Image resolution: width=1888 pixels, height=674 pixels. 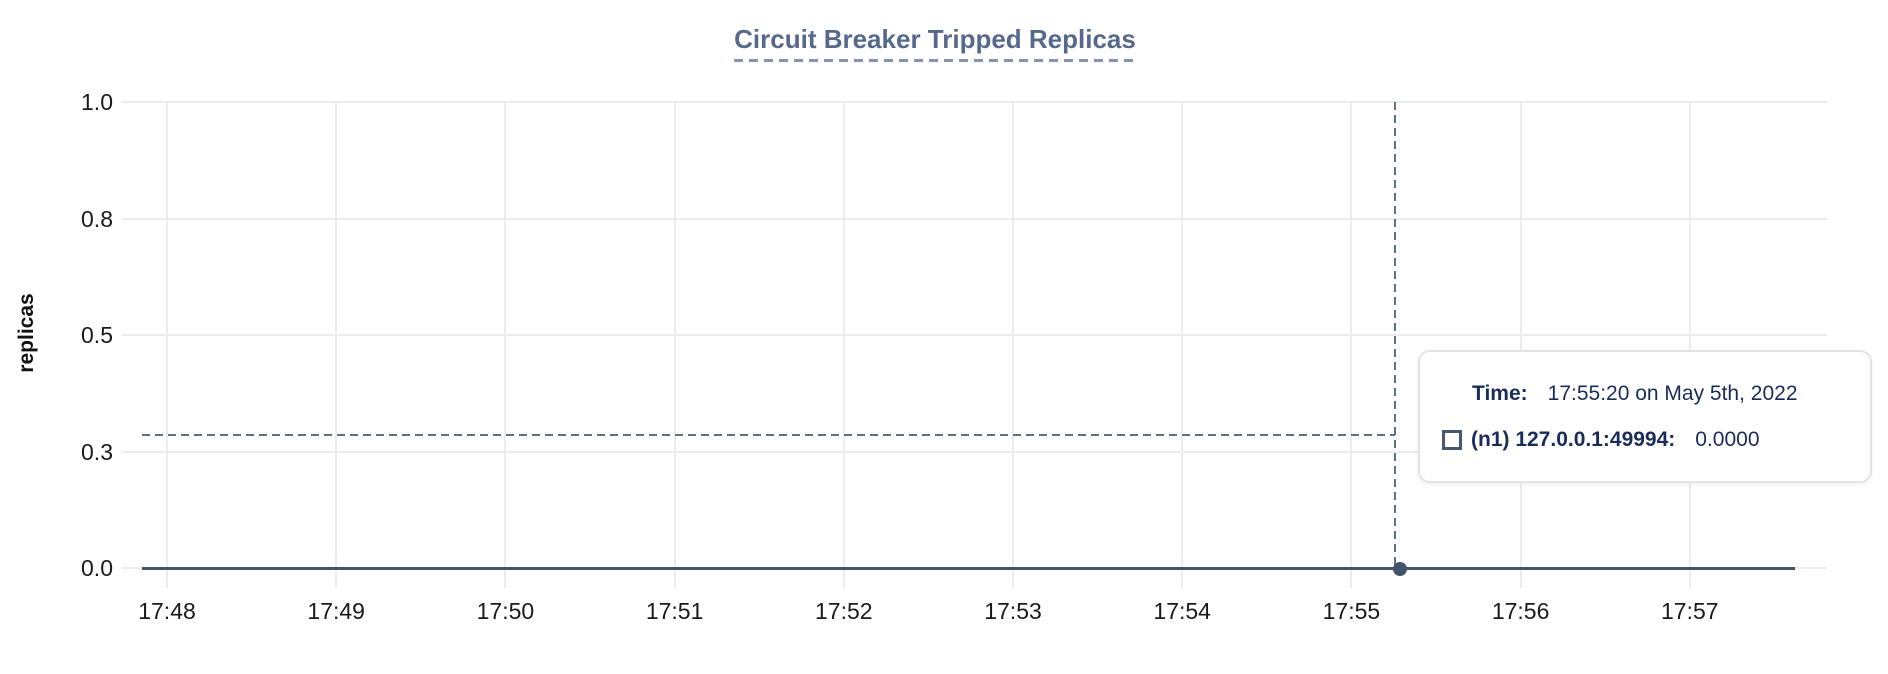 What do you see at coordinates (97, 335) in the screenshot?
I see `y-tick-label: 0.5` at bounding box center [97, 335].